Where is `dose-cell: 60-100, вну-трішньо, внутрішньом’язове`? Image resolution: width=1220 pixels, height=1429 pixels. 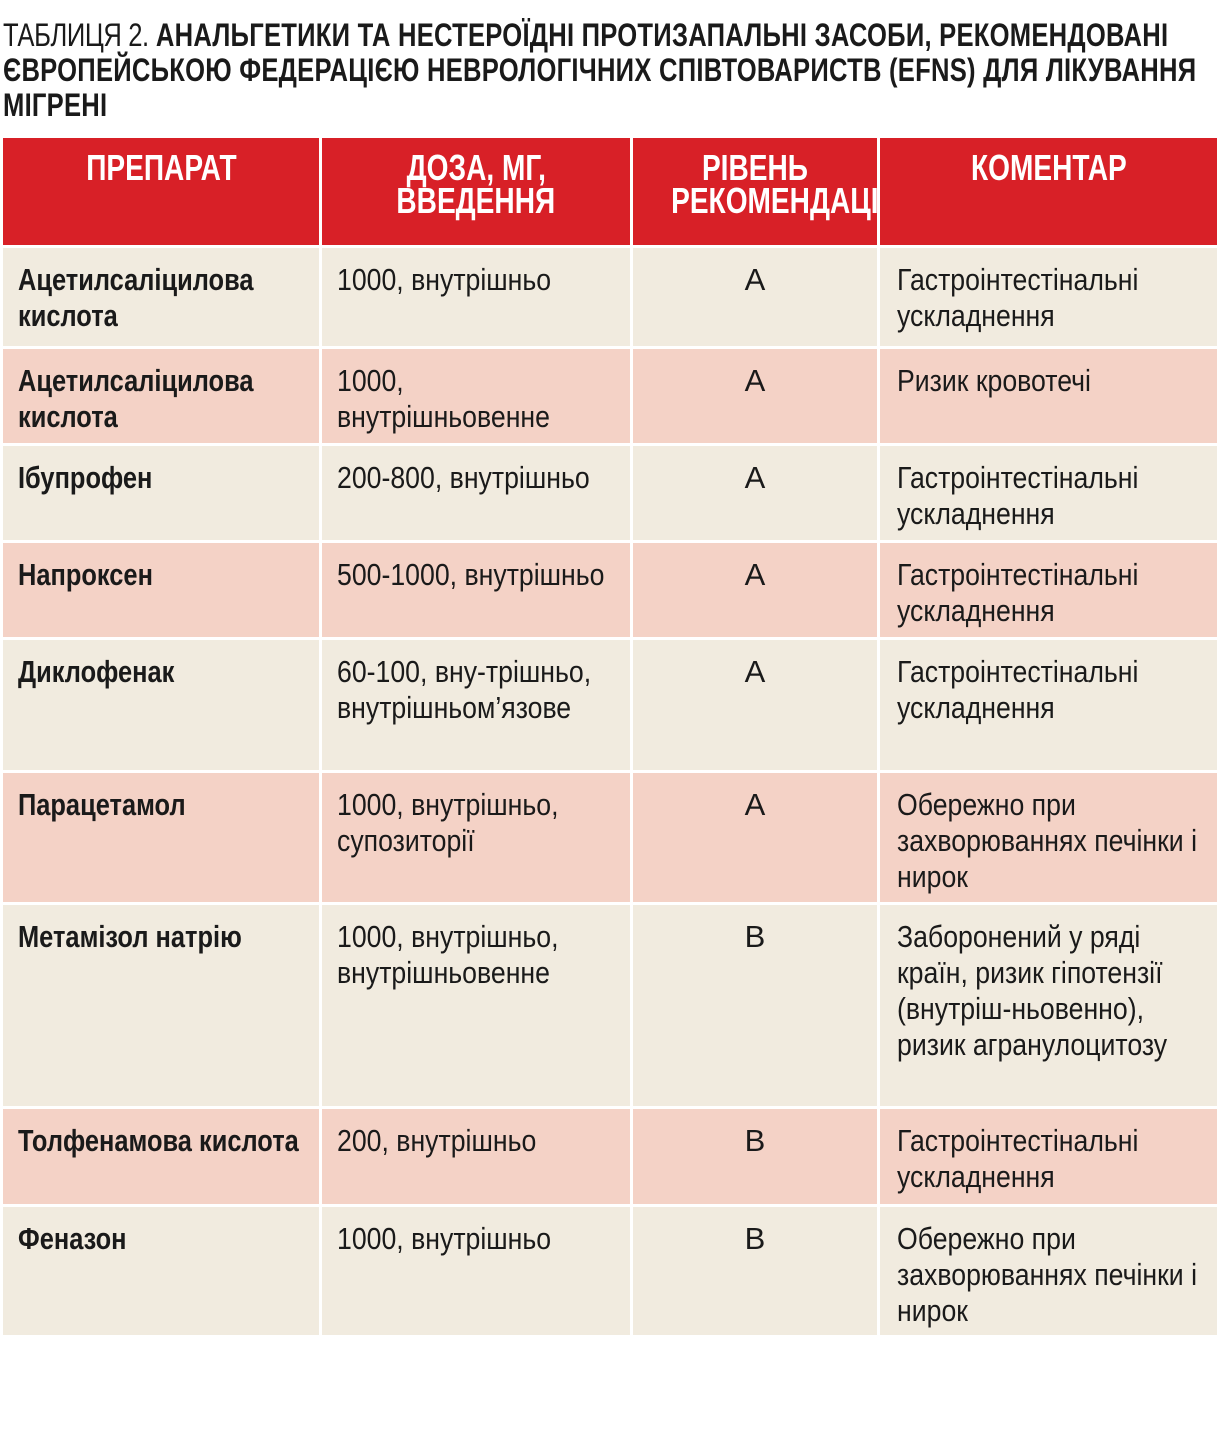 dose-cell: 60-100, вну-трішньо, внутрішньом’язове is located at coordinates (476, 705).